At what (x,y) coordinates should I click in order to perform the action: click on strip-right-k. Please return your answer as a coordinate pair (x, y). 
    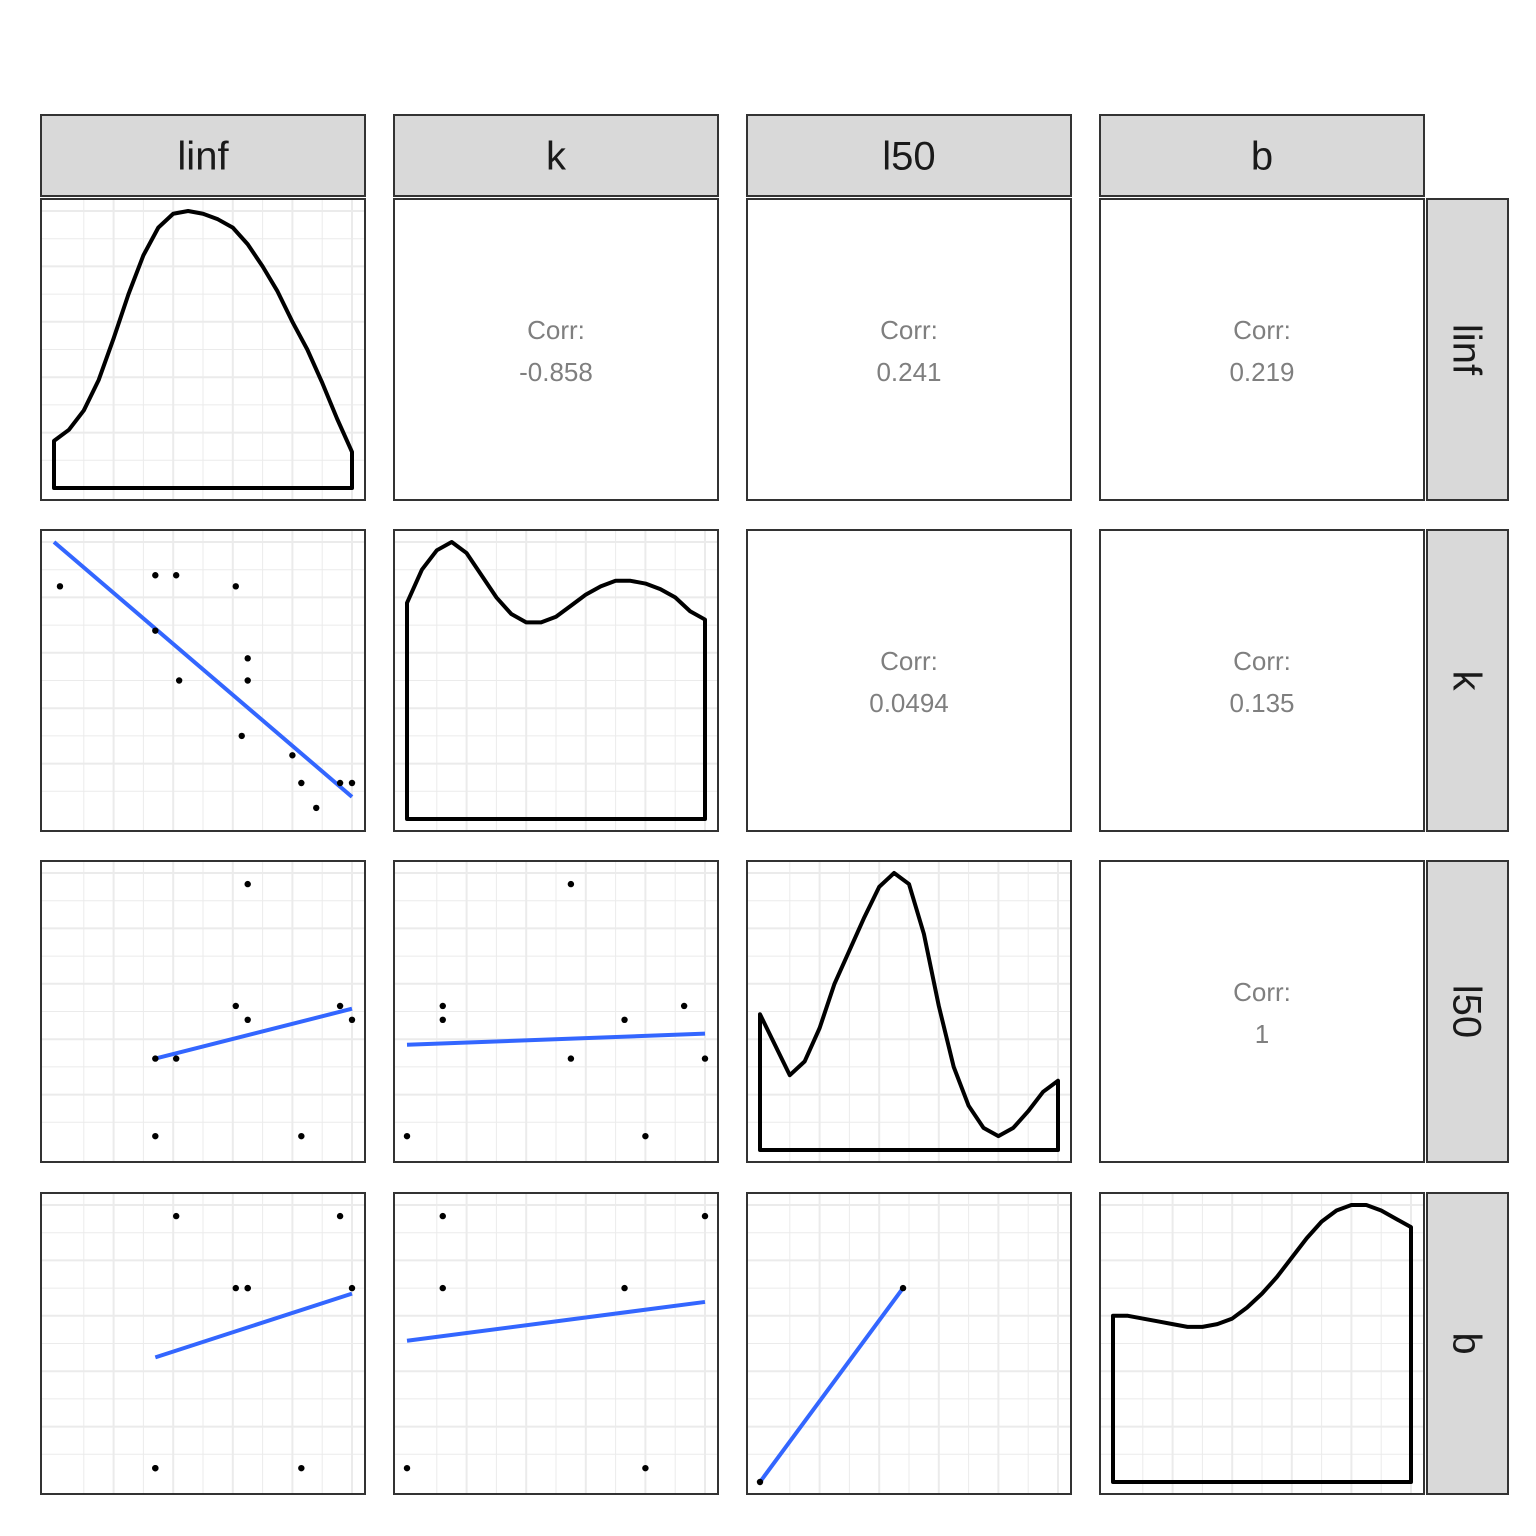
    Looking at the image, I should click on (1467, 680).